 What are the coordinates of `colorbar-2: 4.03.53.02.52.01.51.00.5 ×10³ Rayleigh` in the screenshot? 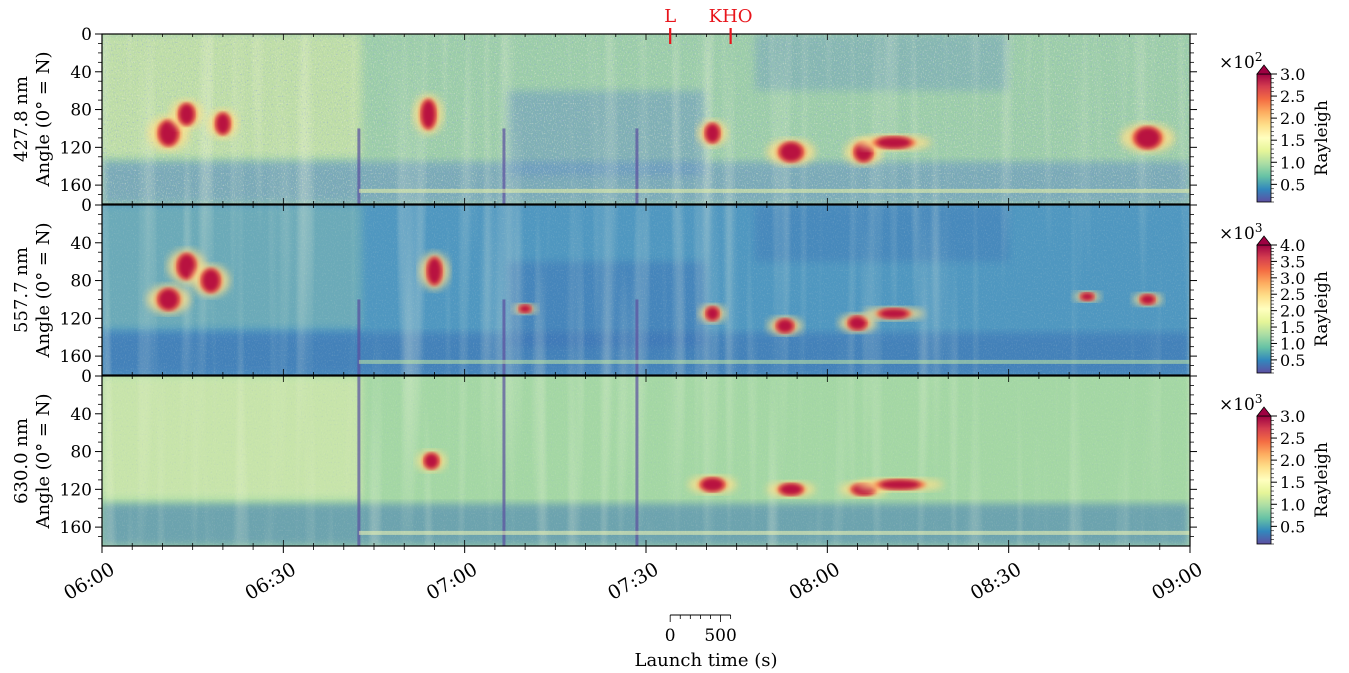 It's located at (1275, 297).